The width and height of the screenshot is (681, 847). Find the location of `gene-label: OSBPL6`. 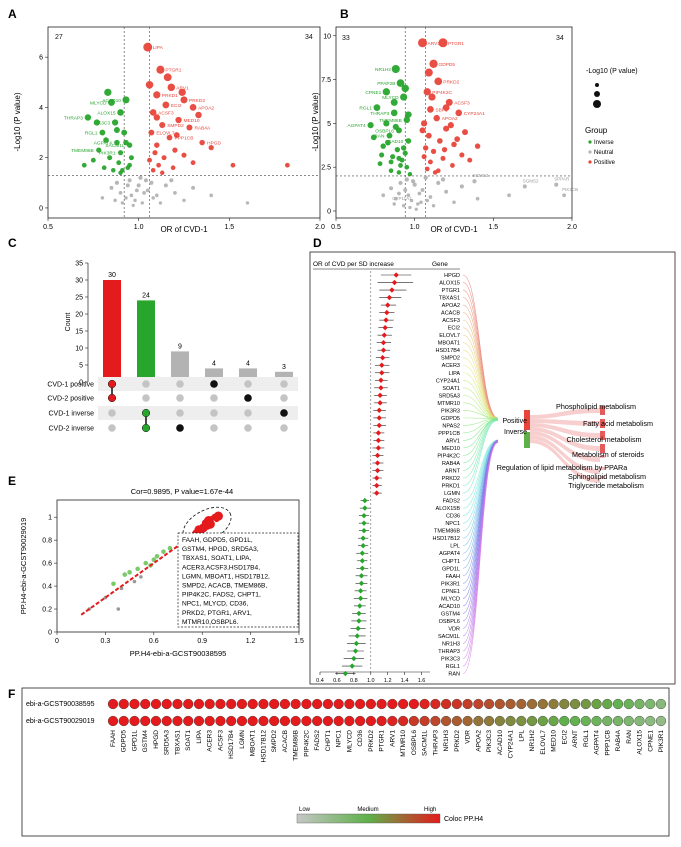

gene-label: OSBPL6 is located at coordinates (449, 622).